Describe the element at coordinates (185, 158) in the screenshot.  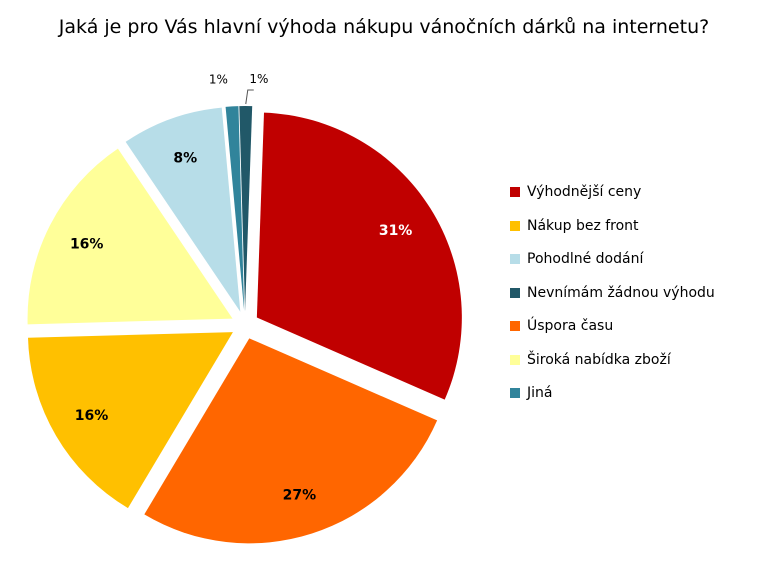
I see `data-label-5: 8%` at that location.